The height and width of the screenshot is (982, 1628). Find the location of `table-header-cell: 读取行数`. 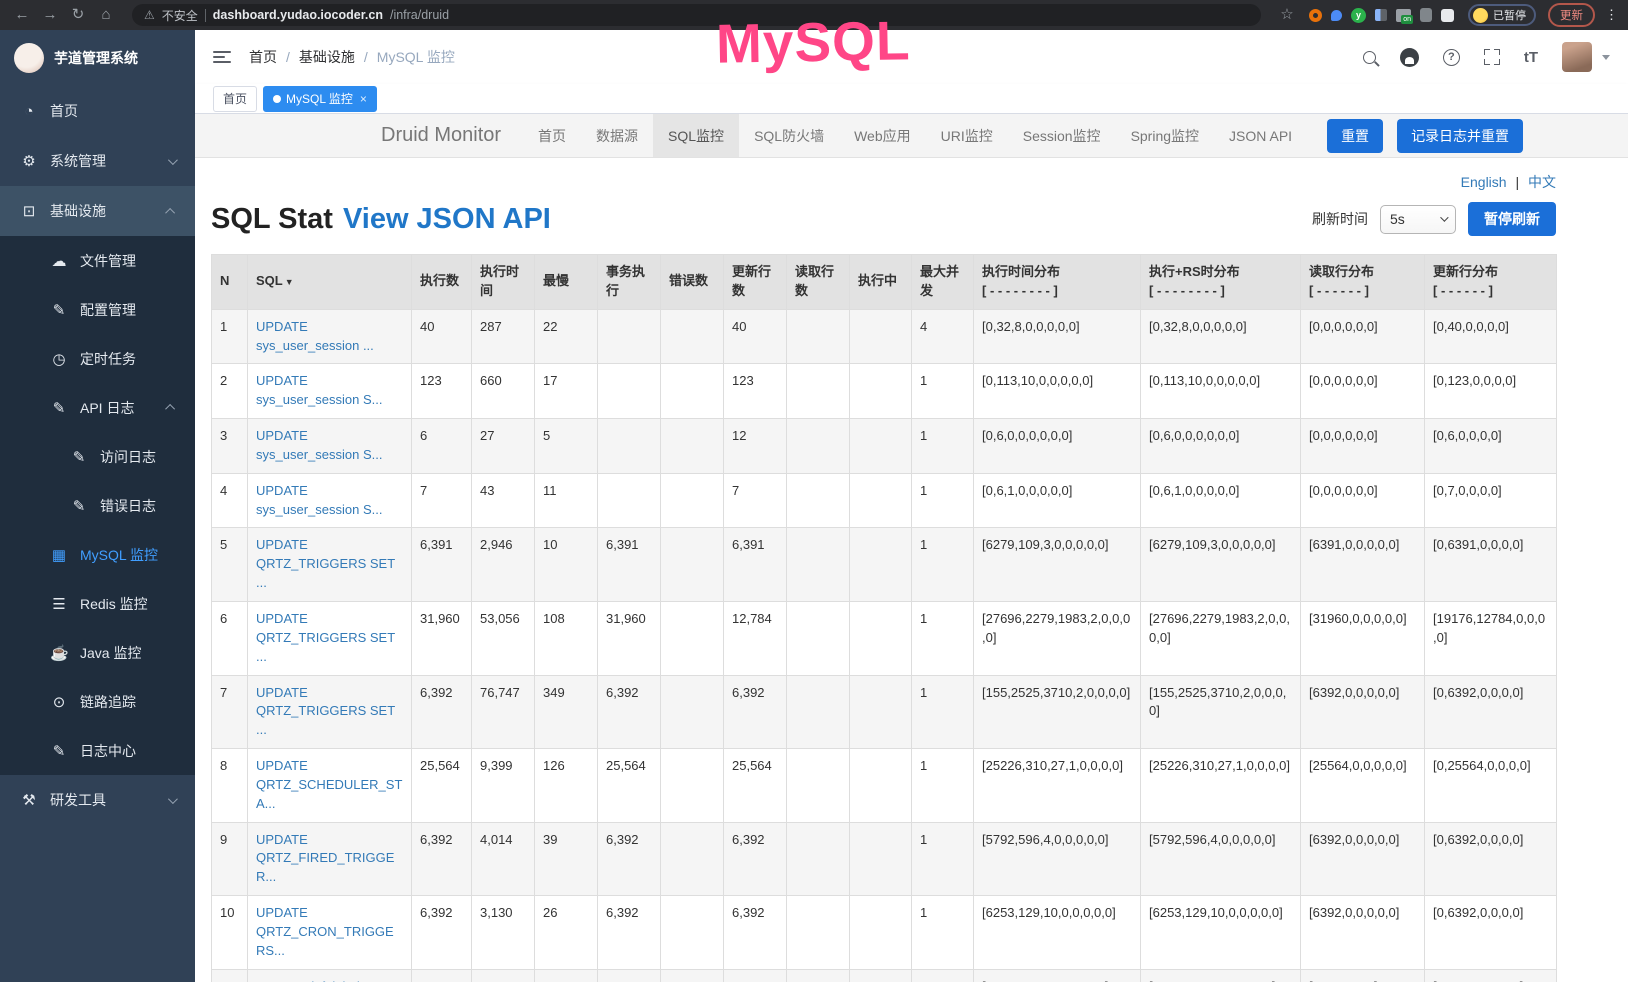

table-header-cell: 读取行数 is located at coordinates (818, 282).